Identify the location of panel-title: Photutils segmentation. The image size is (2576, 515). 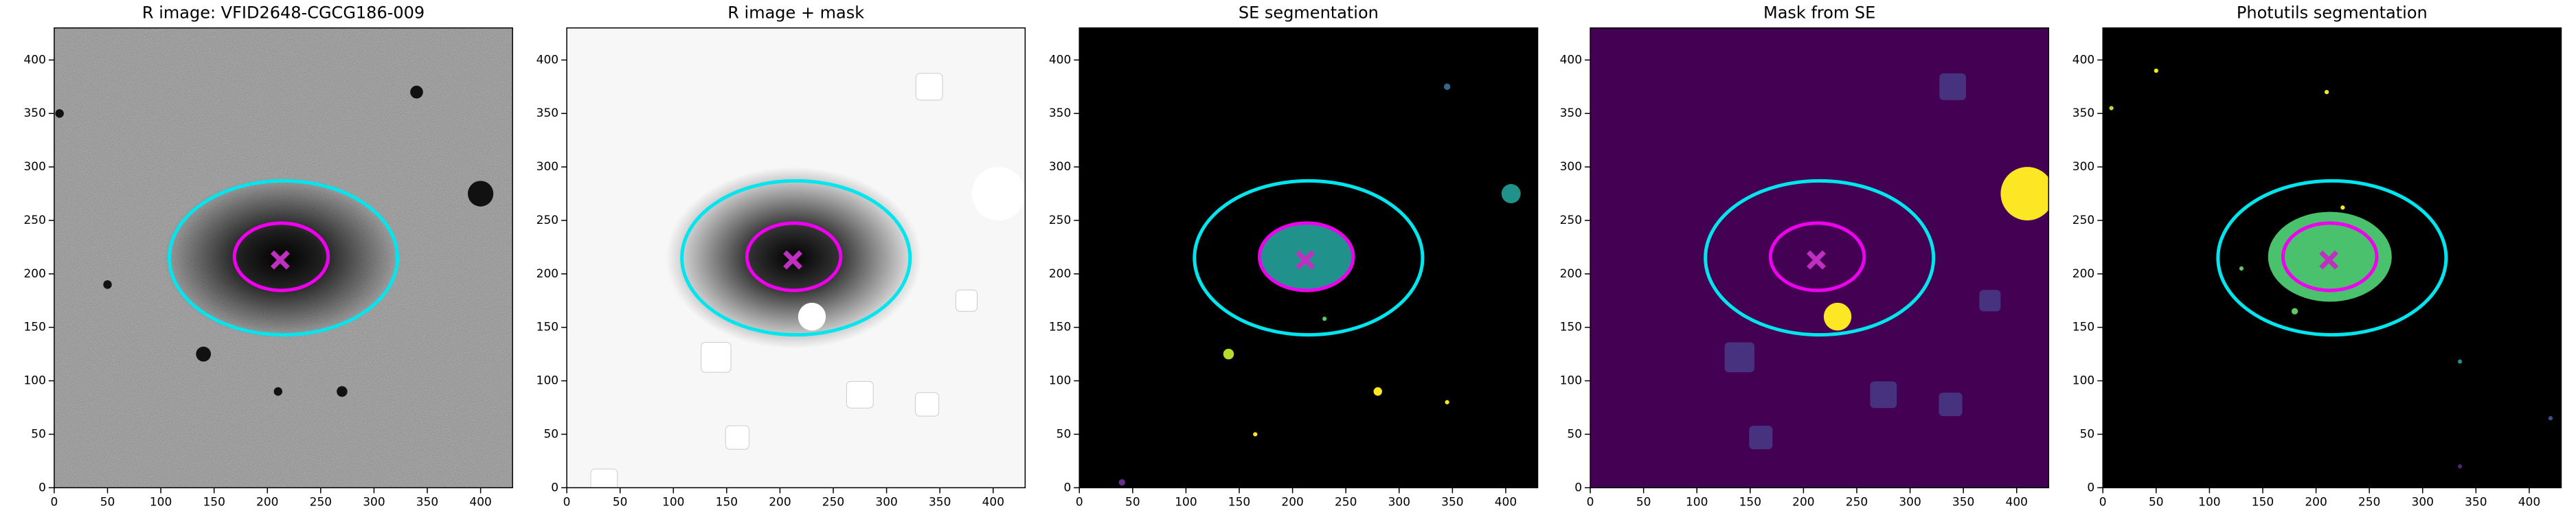
(2332, 13).